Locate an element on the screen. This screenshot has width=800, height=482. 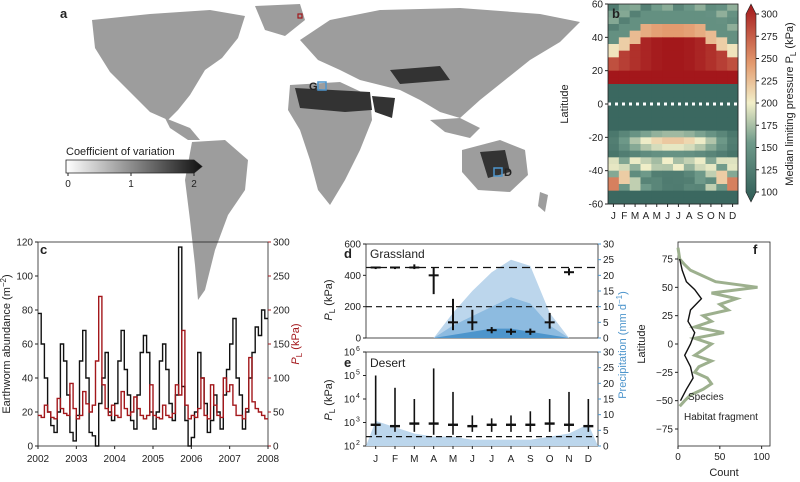
count-axis-label: Count is located at coordinates (723, 473).